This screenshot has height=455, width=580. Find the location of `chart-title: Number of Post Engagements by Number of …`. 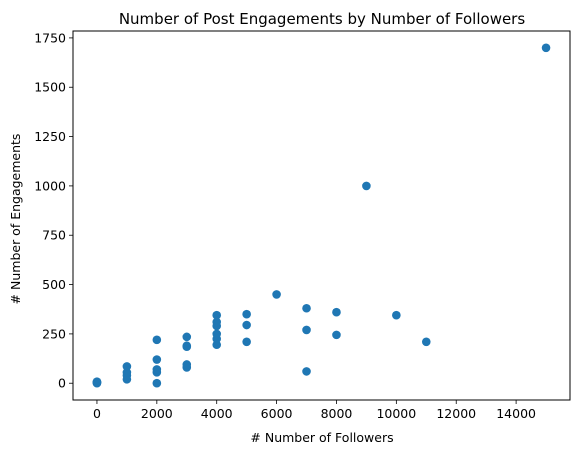

chart-title: Number of Post Engagements by Number of … is located at coordinates (322, 19).